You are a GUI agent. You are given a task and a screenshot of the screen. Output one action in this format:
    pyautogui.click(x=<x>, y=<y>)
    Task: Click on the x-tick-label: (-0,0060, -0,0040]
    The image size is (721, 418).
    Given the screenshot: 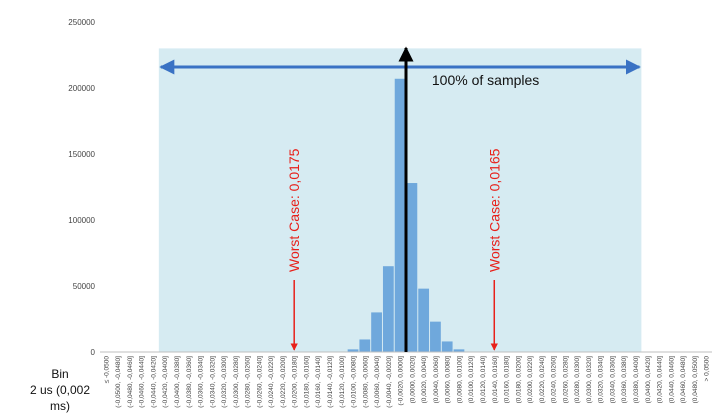 What is the action you would take?
    pyautogui.click(x=377, y=382)
    